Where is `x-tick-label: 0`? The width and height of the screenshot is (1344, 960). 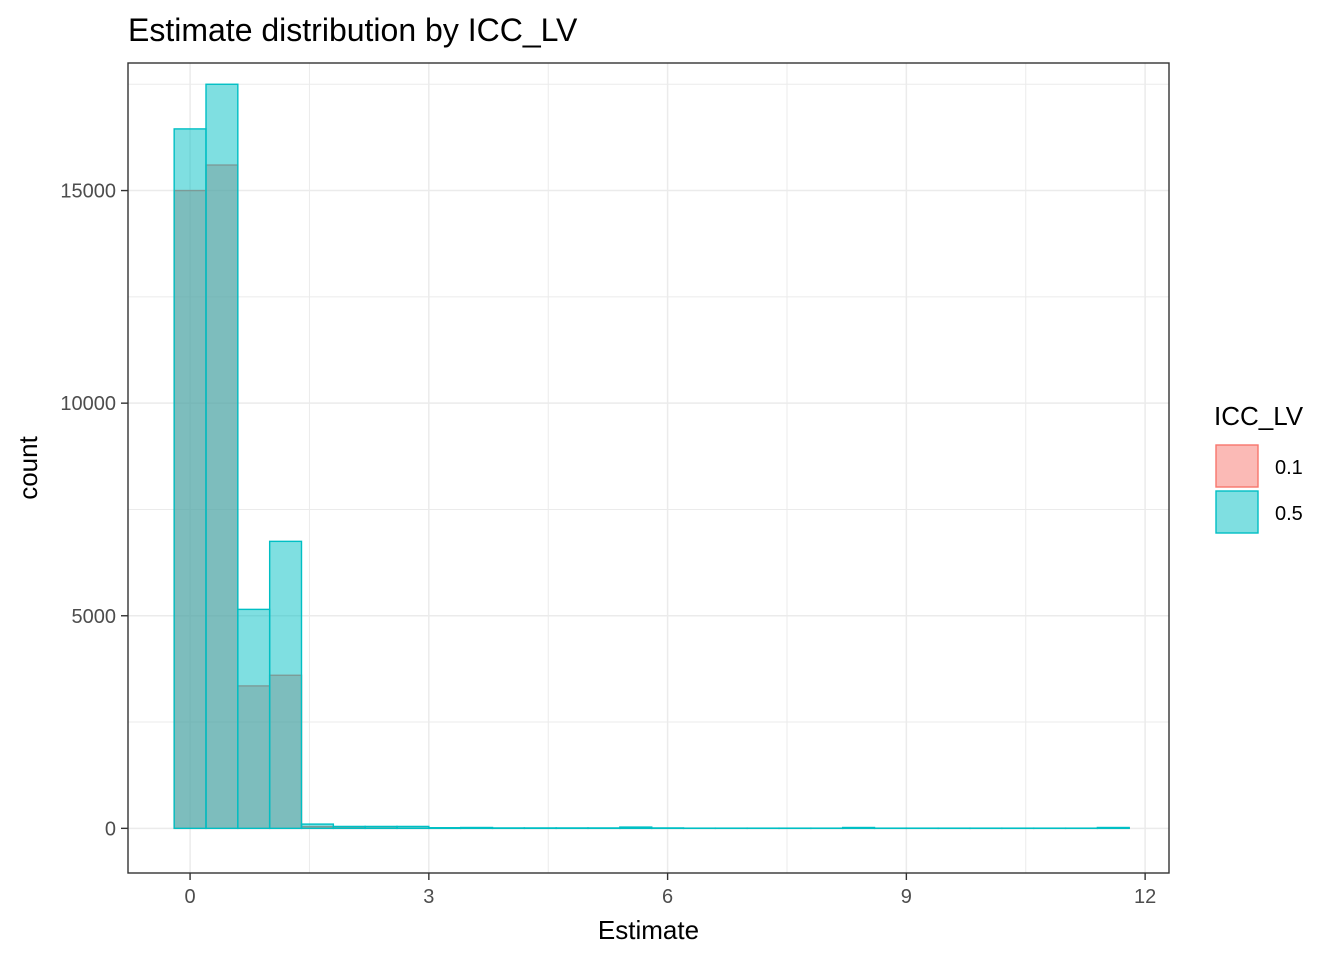 x-tick-label: 0 is located at coordinates (190, 897).